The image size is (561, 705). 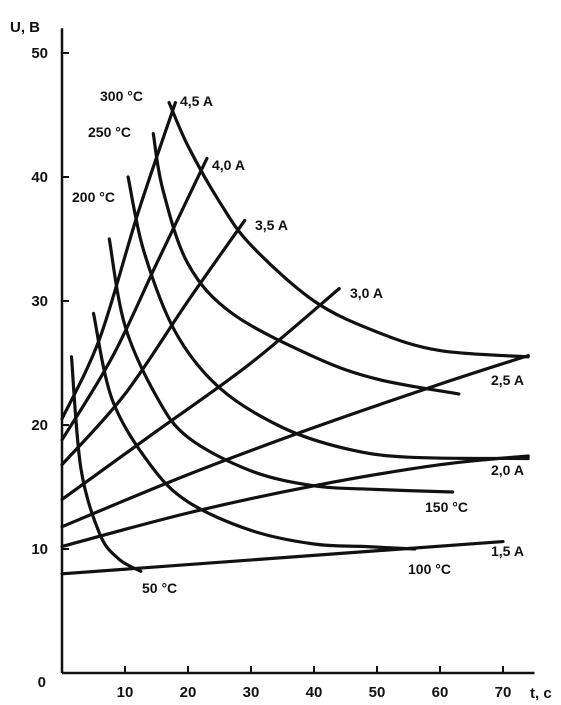 I want to click on x-tick-label: 60, so click(x=440, y=692).